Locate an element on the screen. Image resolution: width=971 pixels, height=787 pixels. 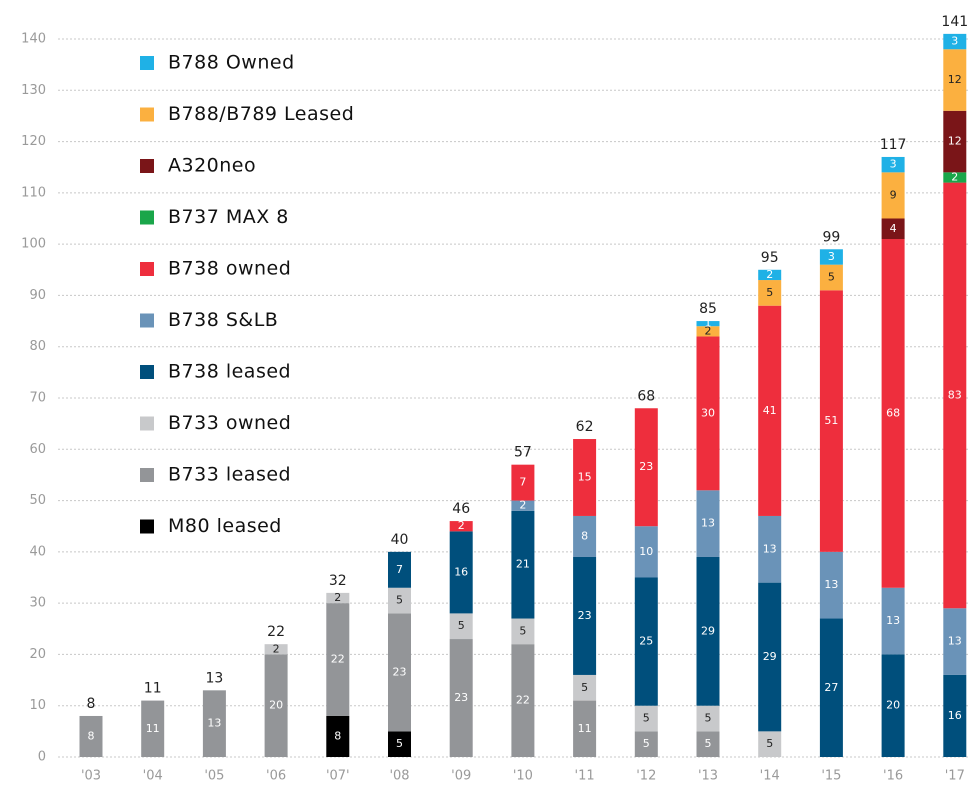
y-tick-label: 30 is located at coordinates (37, 603).